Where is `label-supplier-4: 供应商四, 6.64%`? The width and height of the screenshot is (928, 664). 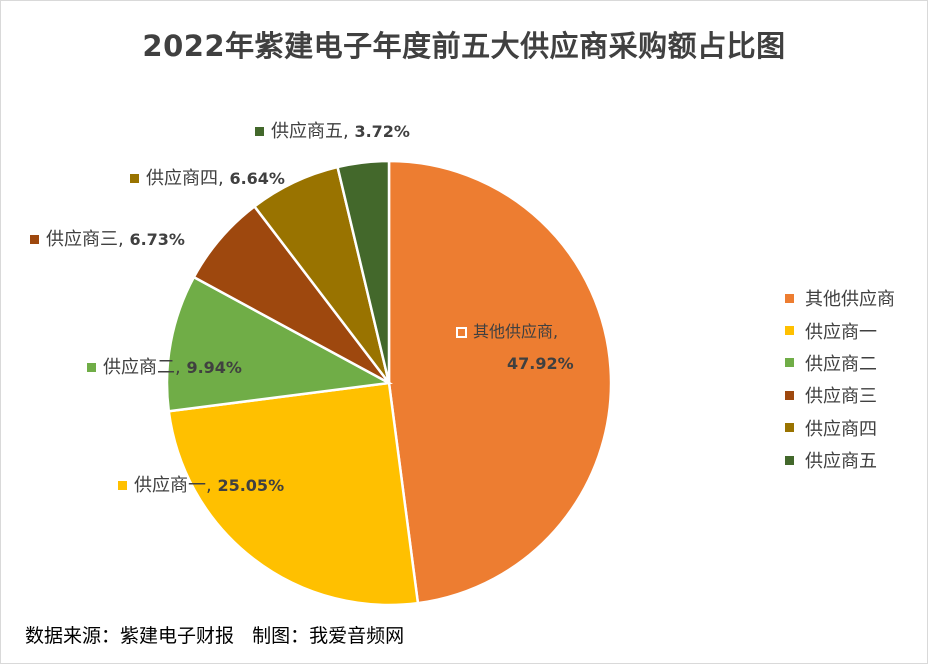
label-supplier-4: 供应商四, 6.64% is located at coordinates (207, 178).